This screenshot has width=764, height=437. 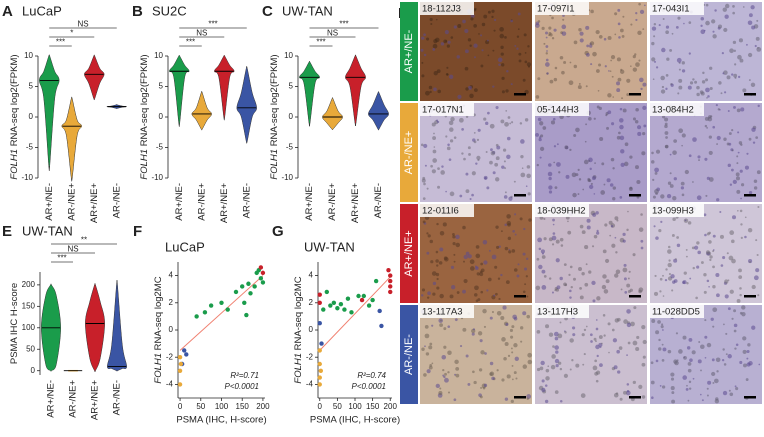 I want to click on violin, so click(x=309, y=93).